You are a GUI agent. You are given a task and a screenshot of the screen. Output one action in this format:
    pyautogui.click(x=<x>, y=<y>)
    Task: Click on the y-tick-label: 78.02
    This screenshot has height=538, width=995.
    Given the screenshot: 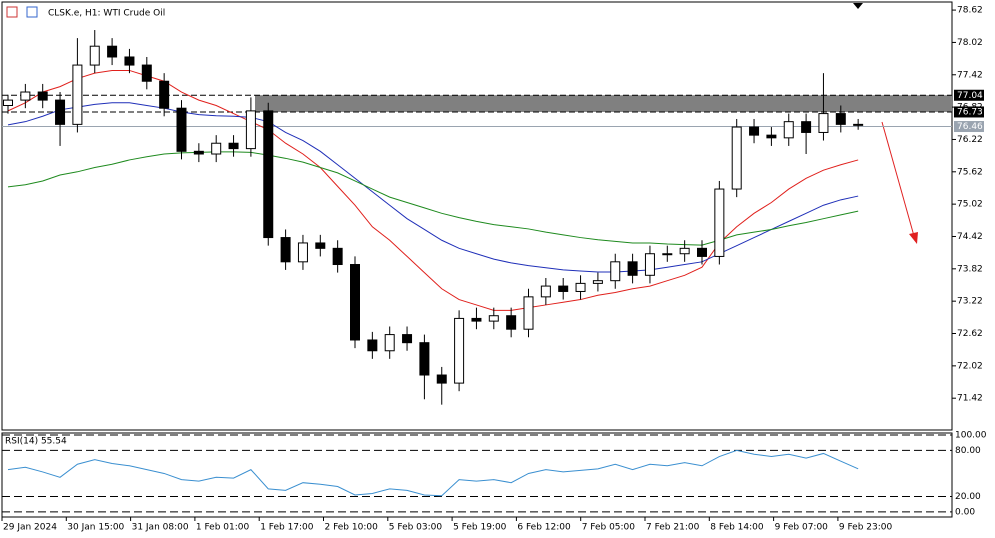 What is the action you would take?
    pyautogui.click(x=970, y=43)
    